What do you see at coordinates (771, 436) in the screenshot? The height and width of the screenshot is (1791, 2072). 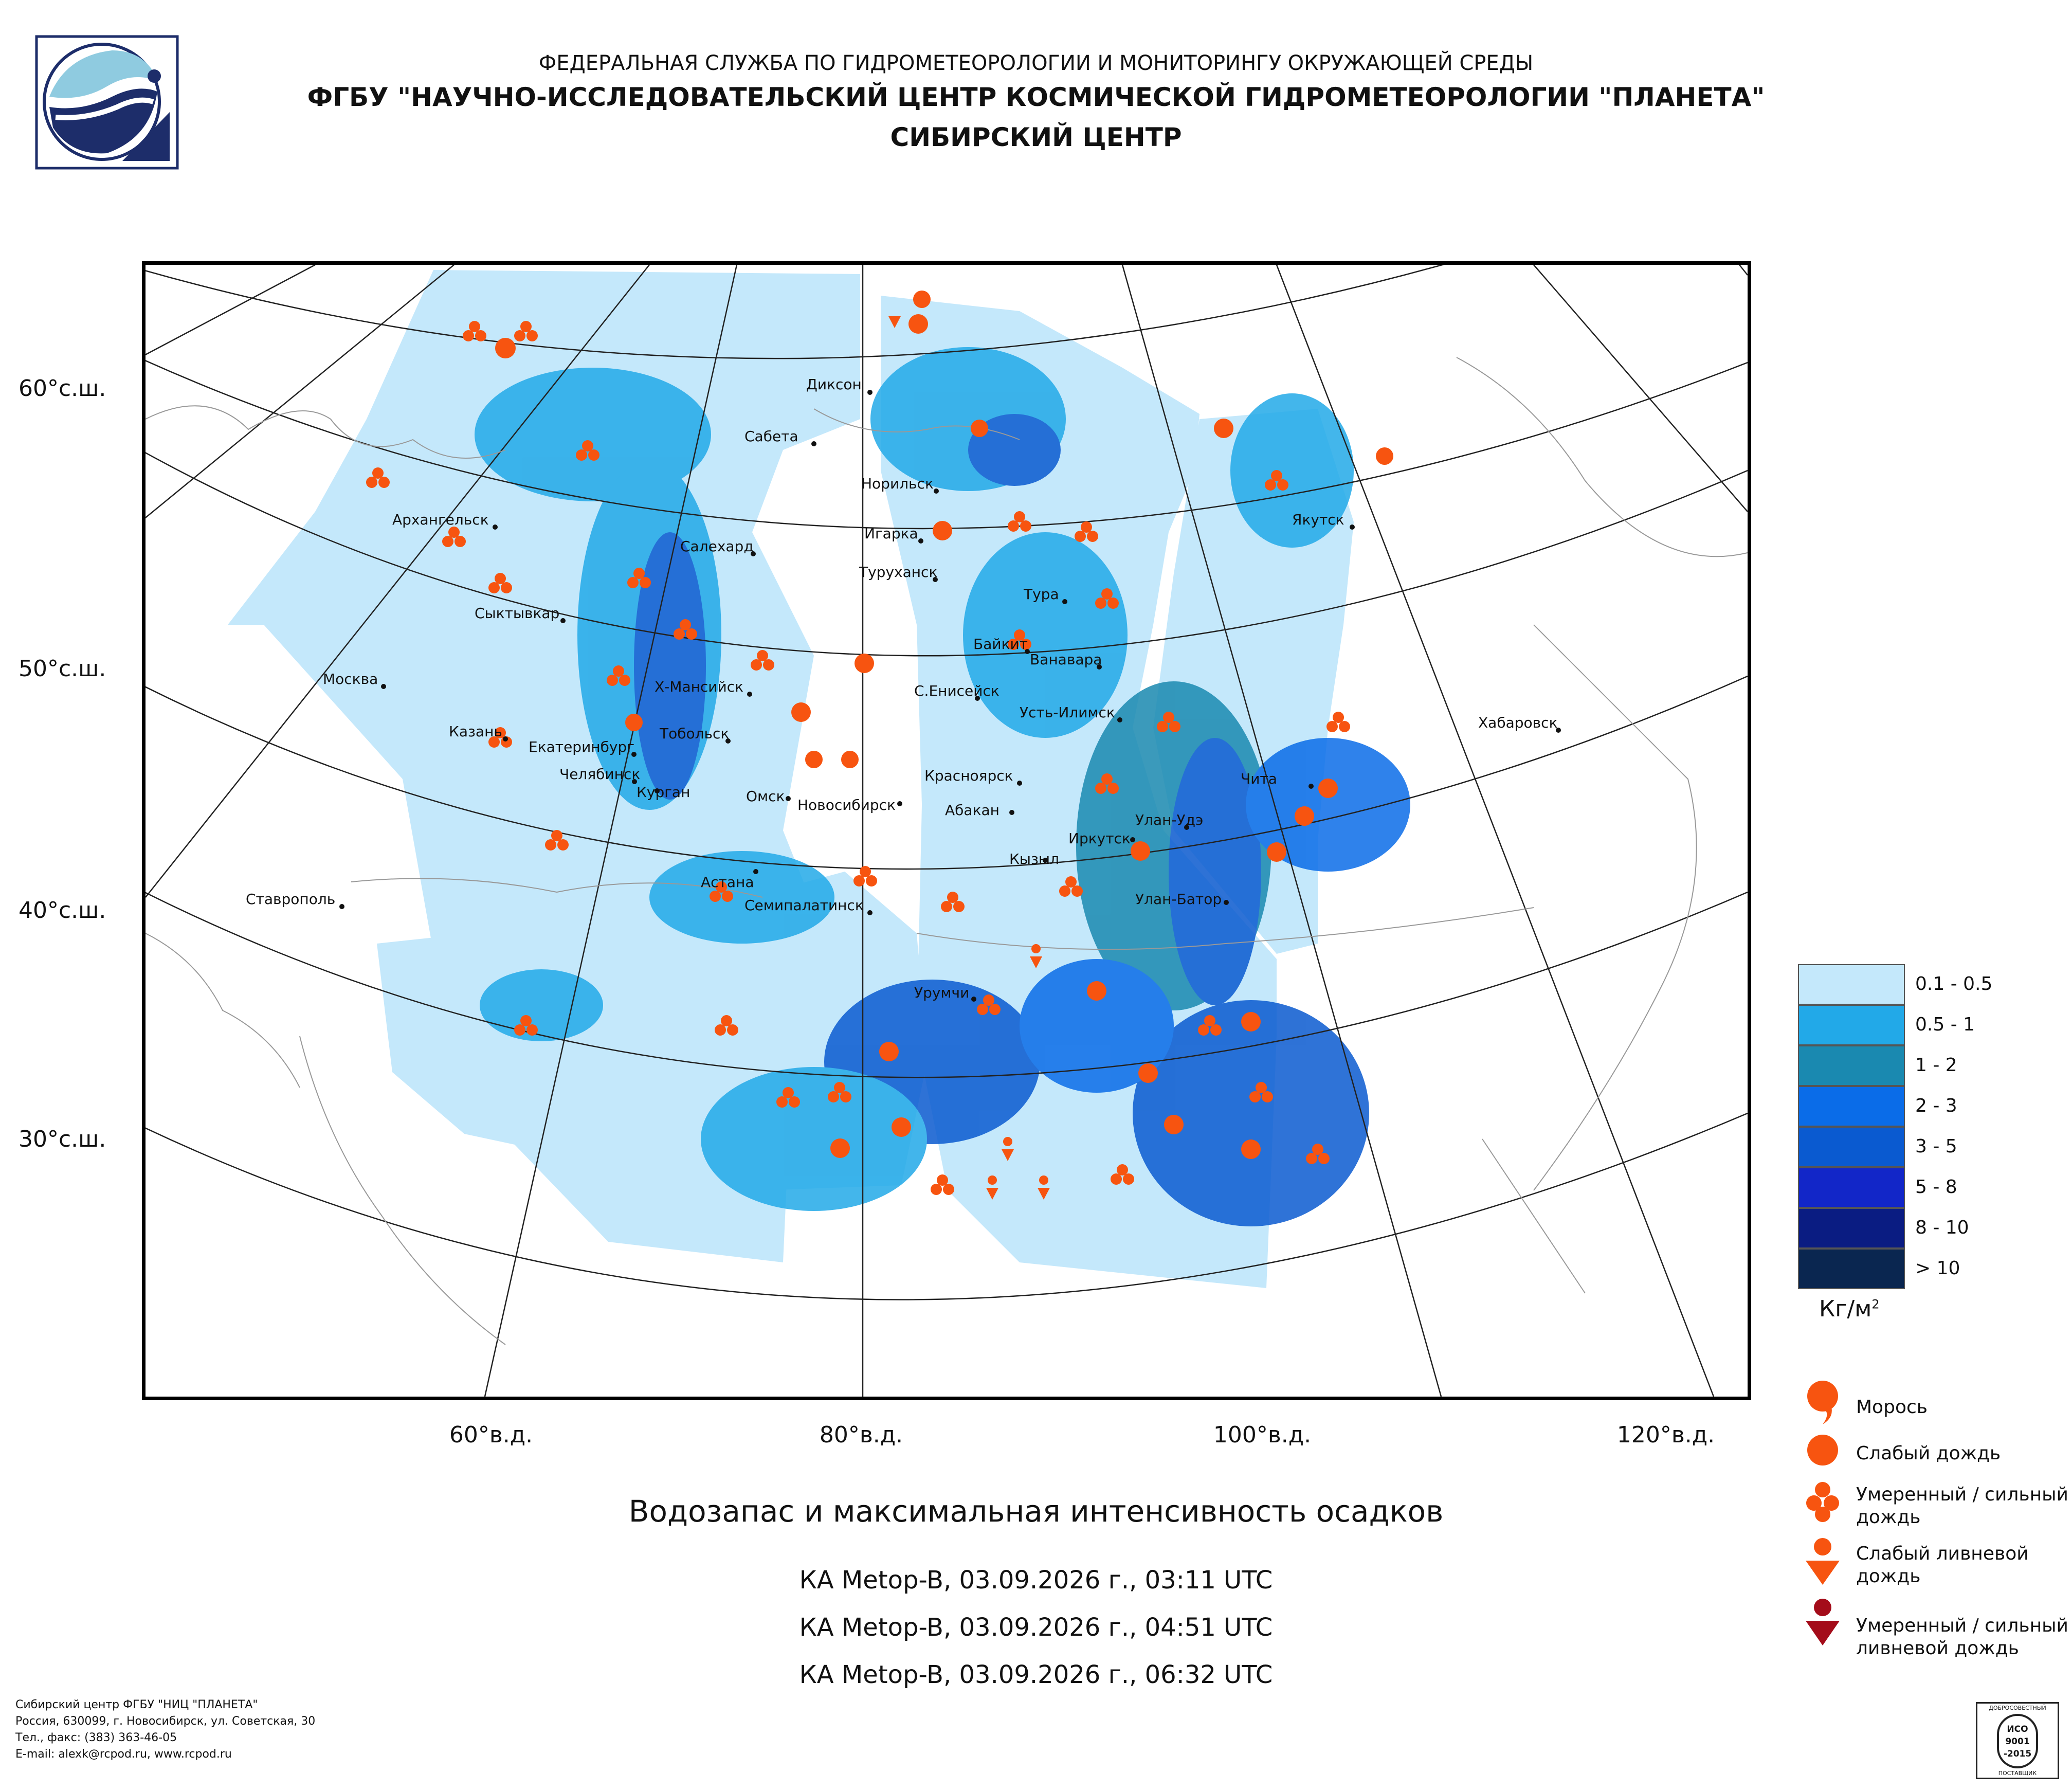 I see `city-sabetta: Сабета` at bounding box center [771, 436].